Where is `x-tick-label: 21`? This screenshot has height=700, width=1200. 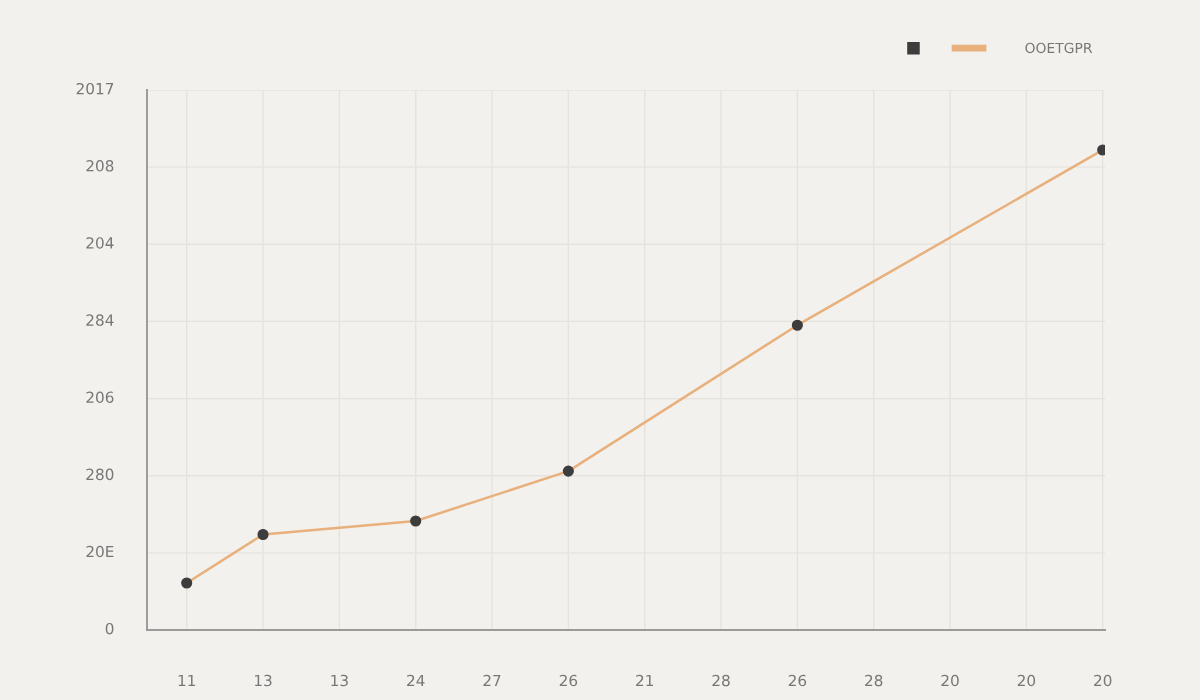
x-tick-label: 21 is located at coordinates (645, 680).